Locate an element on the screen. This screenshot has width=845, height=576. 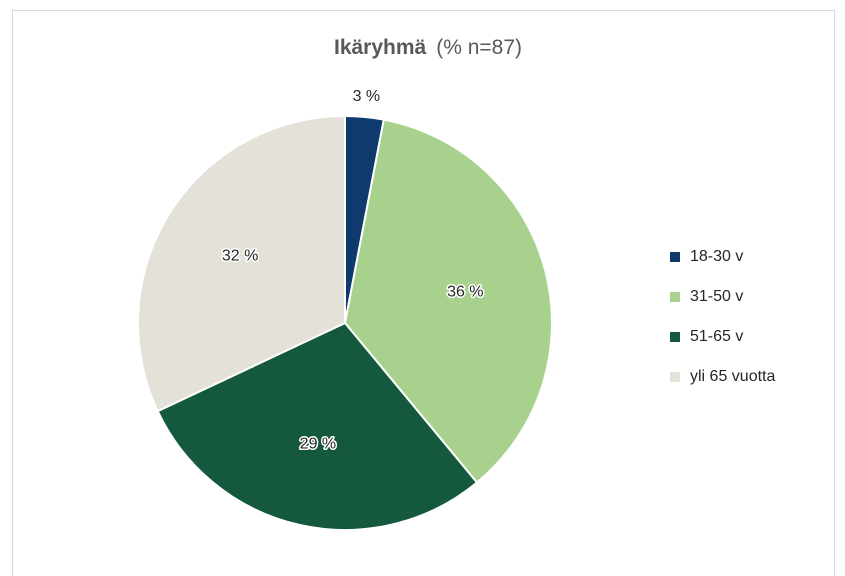
data-label: 29 % is located at coordinates (318, 443).